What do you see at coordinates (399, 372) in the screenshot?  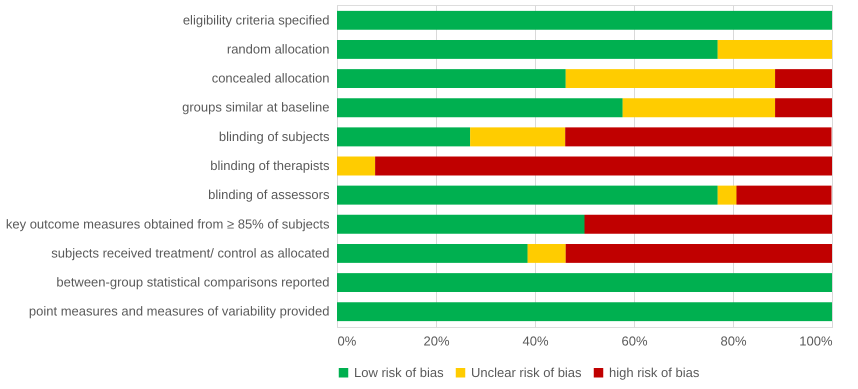 I see `legend-label: Low risk of bias` at bounding box center [399, 372].